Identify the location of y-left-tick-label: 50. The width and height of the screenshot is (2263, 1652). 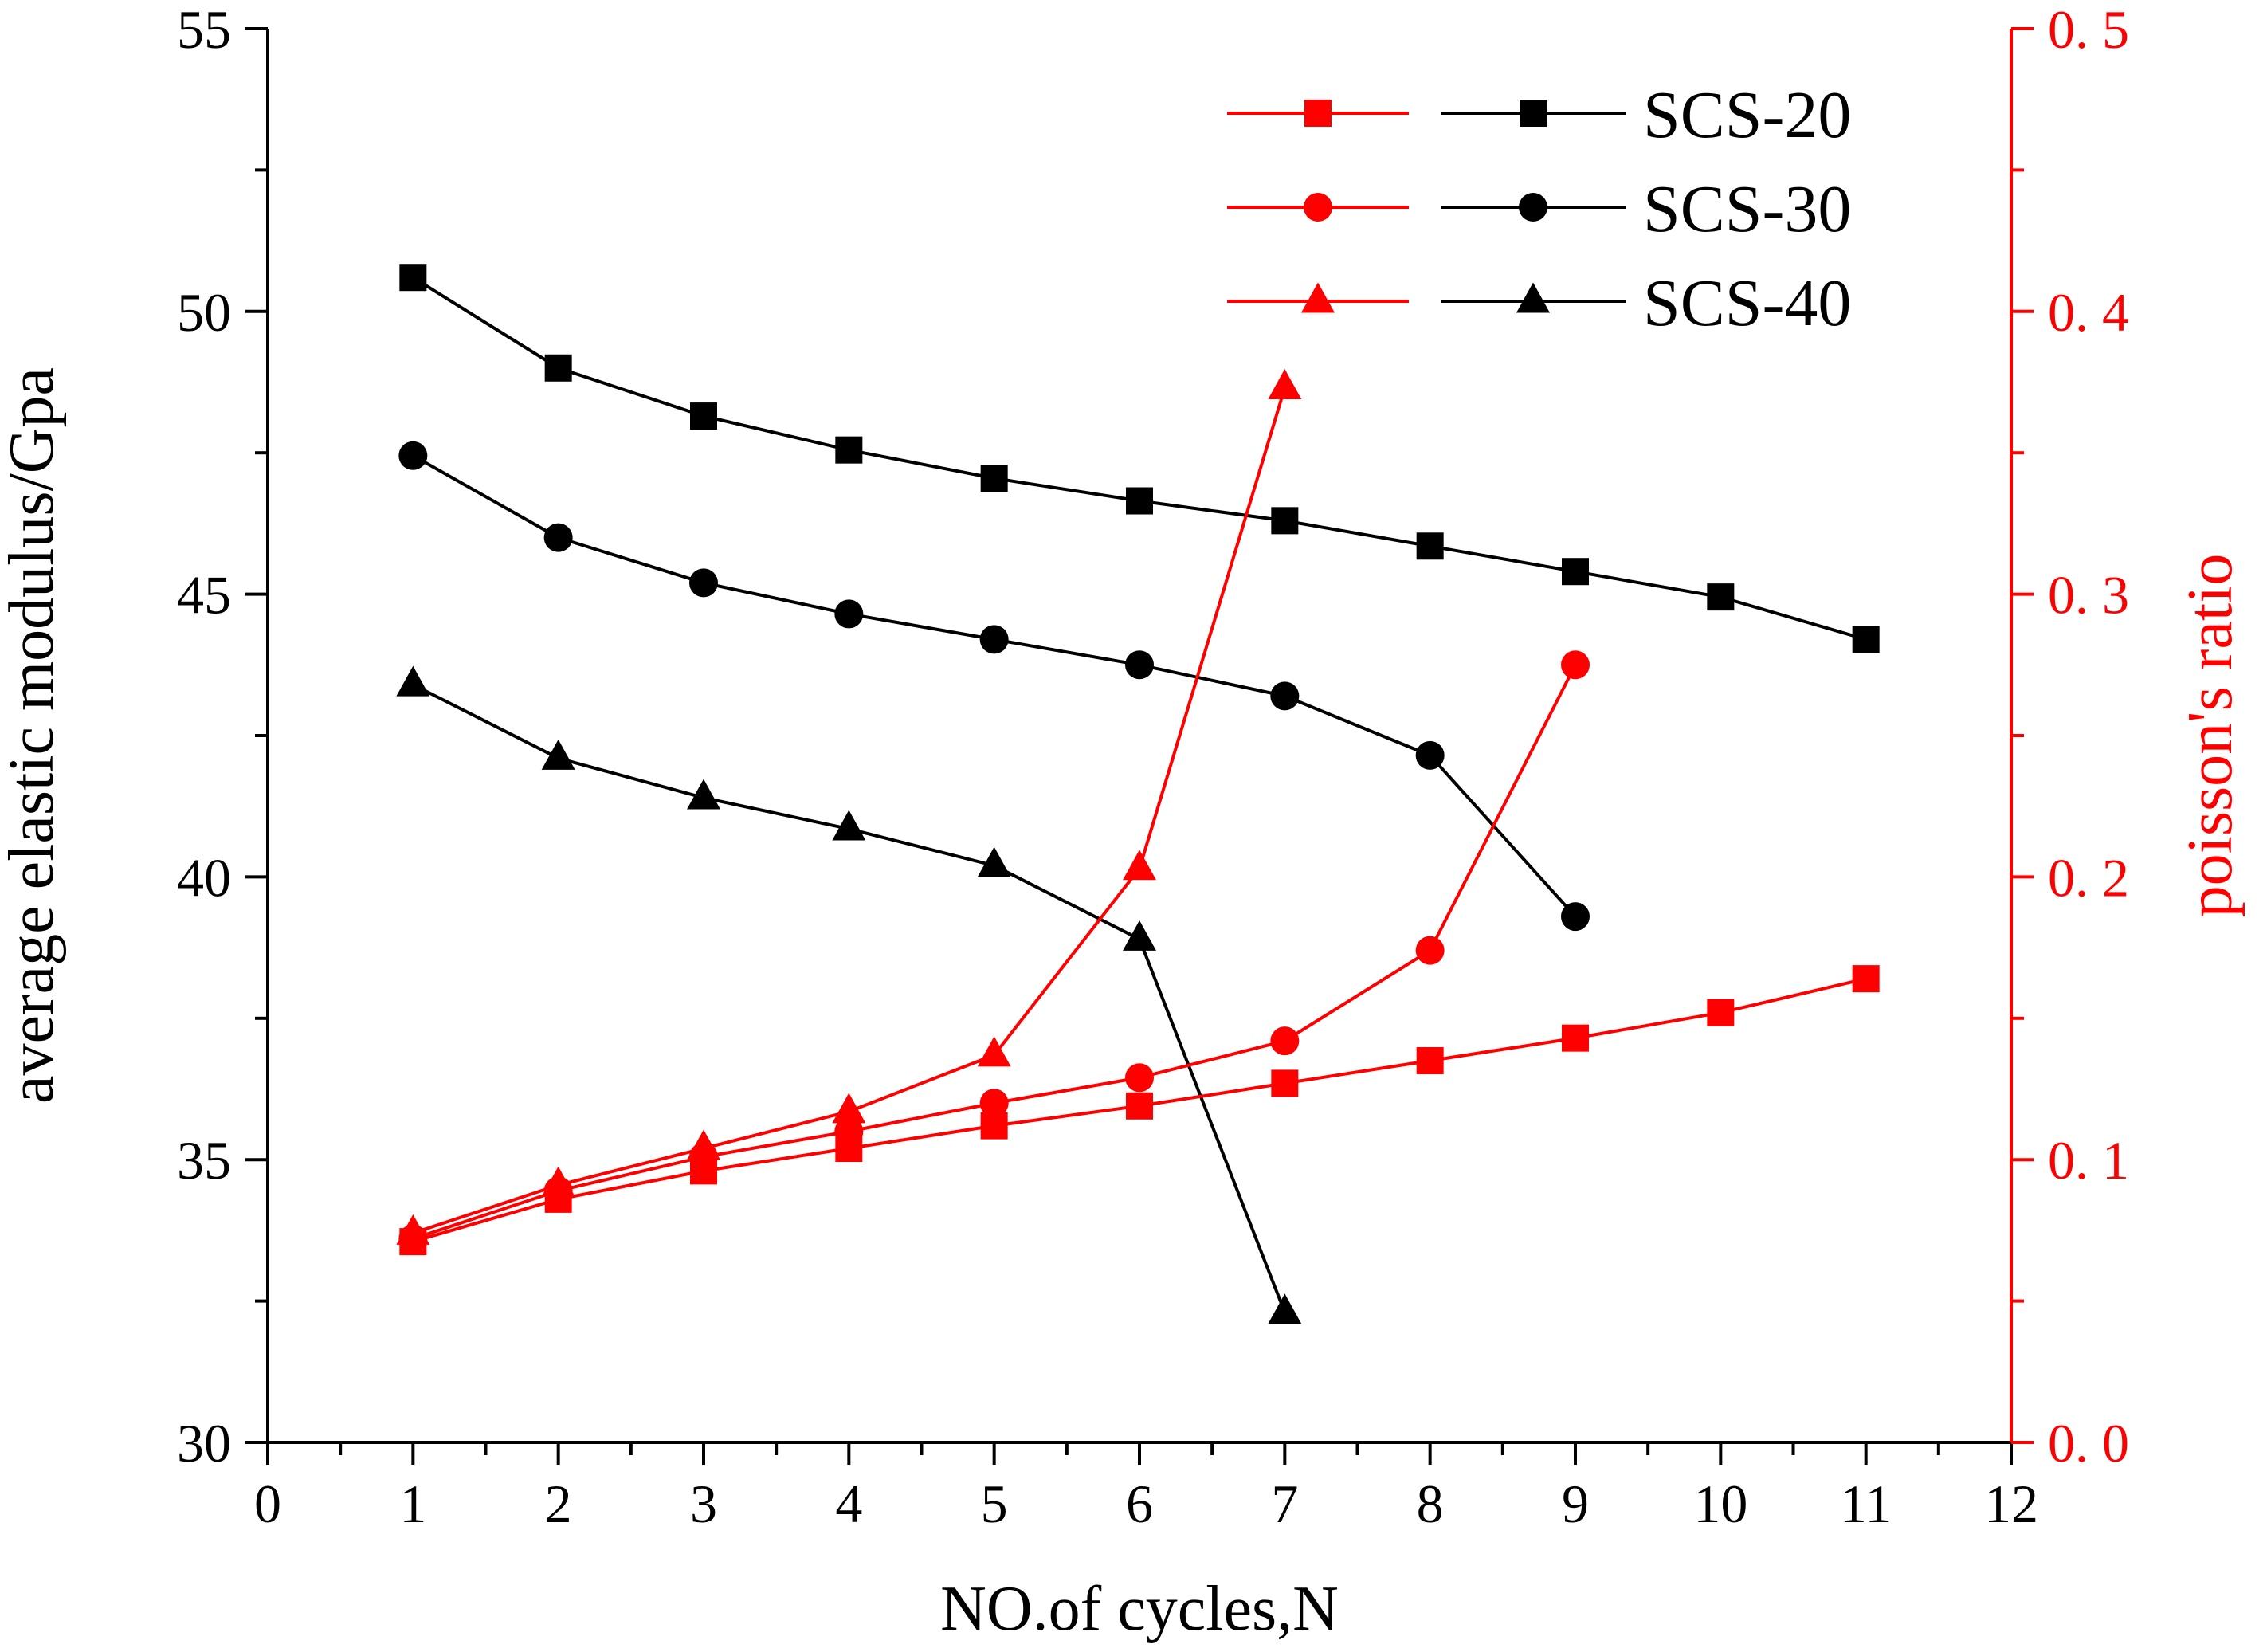
(204, 312).